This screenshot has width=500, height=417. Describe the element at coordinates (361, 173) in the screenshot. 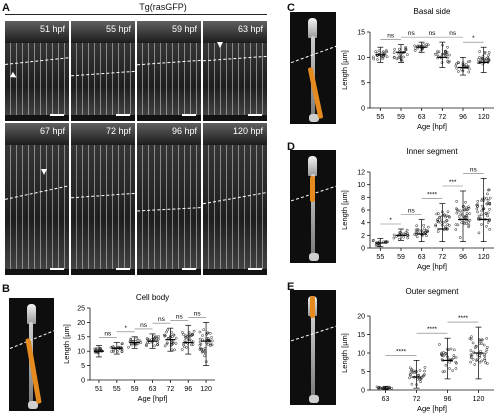

I see `y-tick-label: 12` at that location.